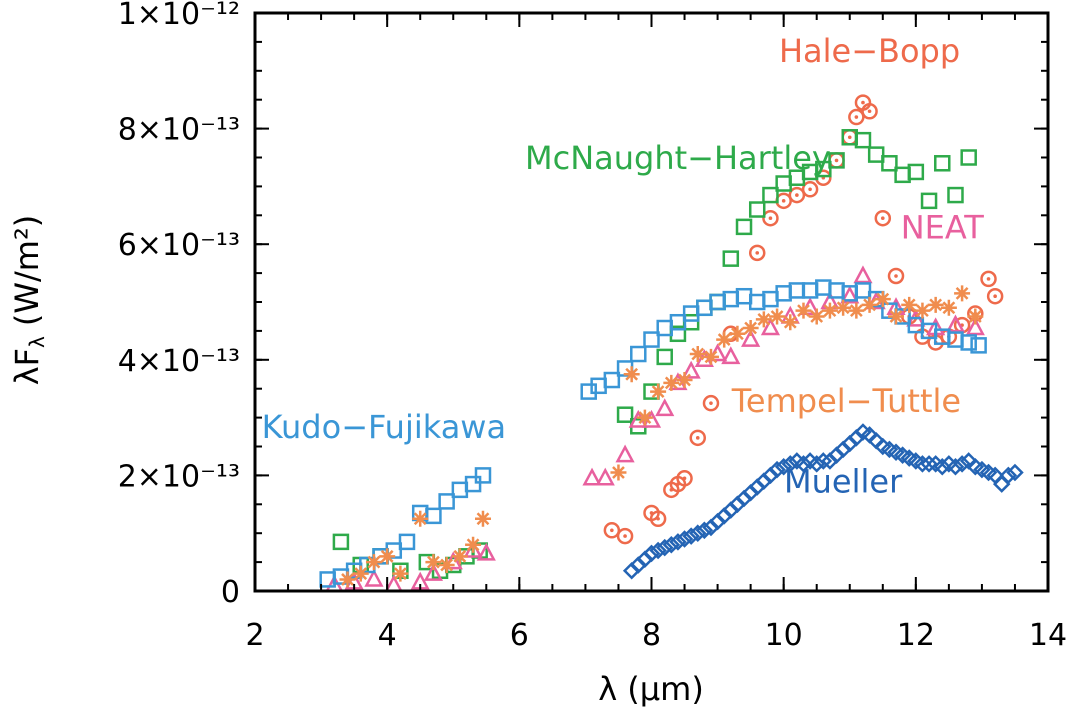 This screenshot has width=1073, height=709. I want to click on y-axis-title-main: λF, so click(27, 366).